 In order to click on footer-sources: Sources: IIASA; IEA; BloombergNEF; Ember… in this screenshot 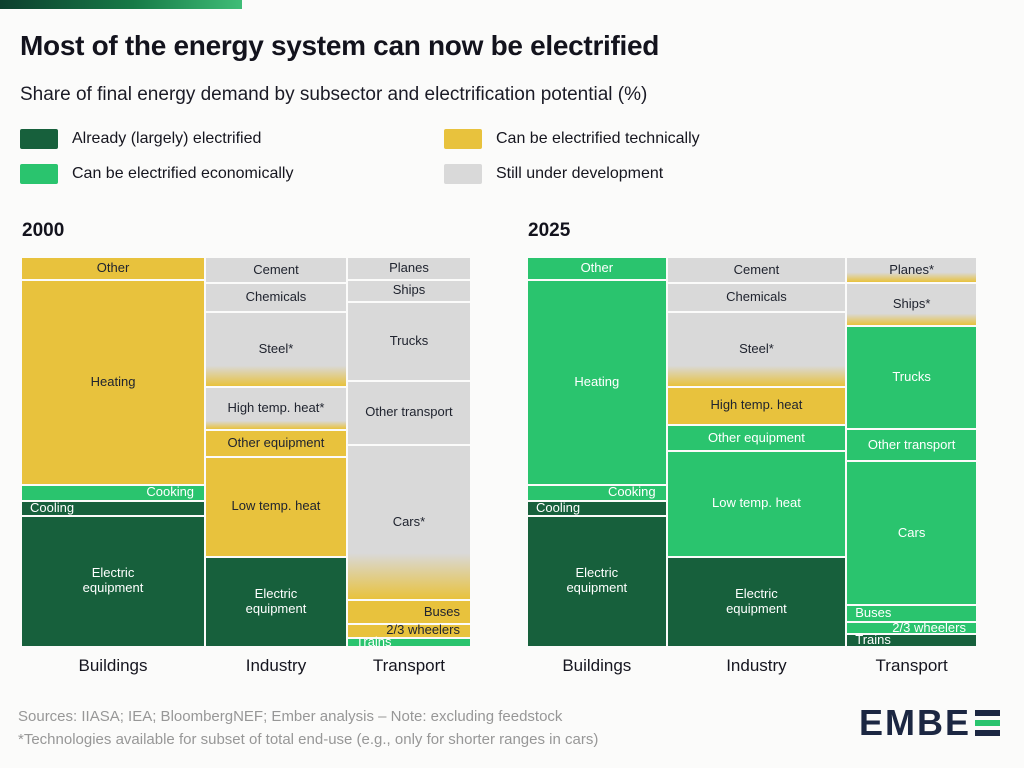, I will do `click(290, 716)`.